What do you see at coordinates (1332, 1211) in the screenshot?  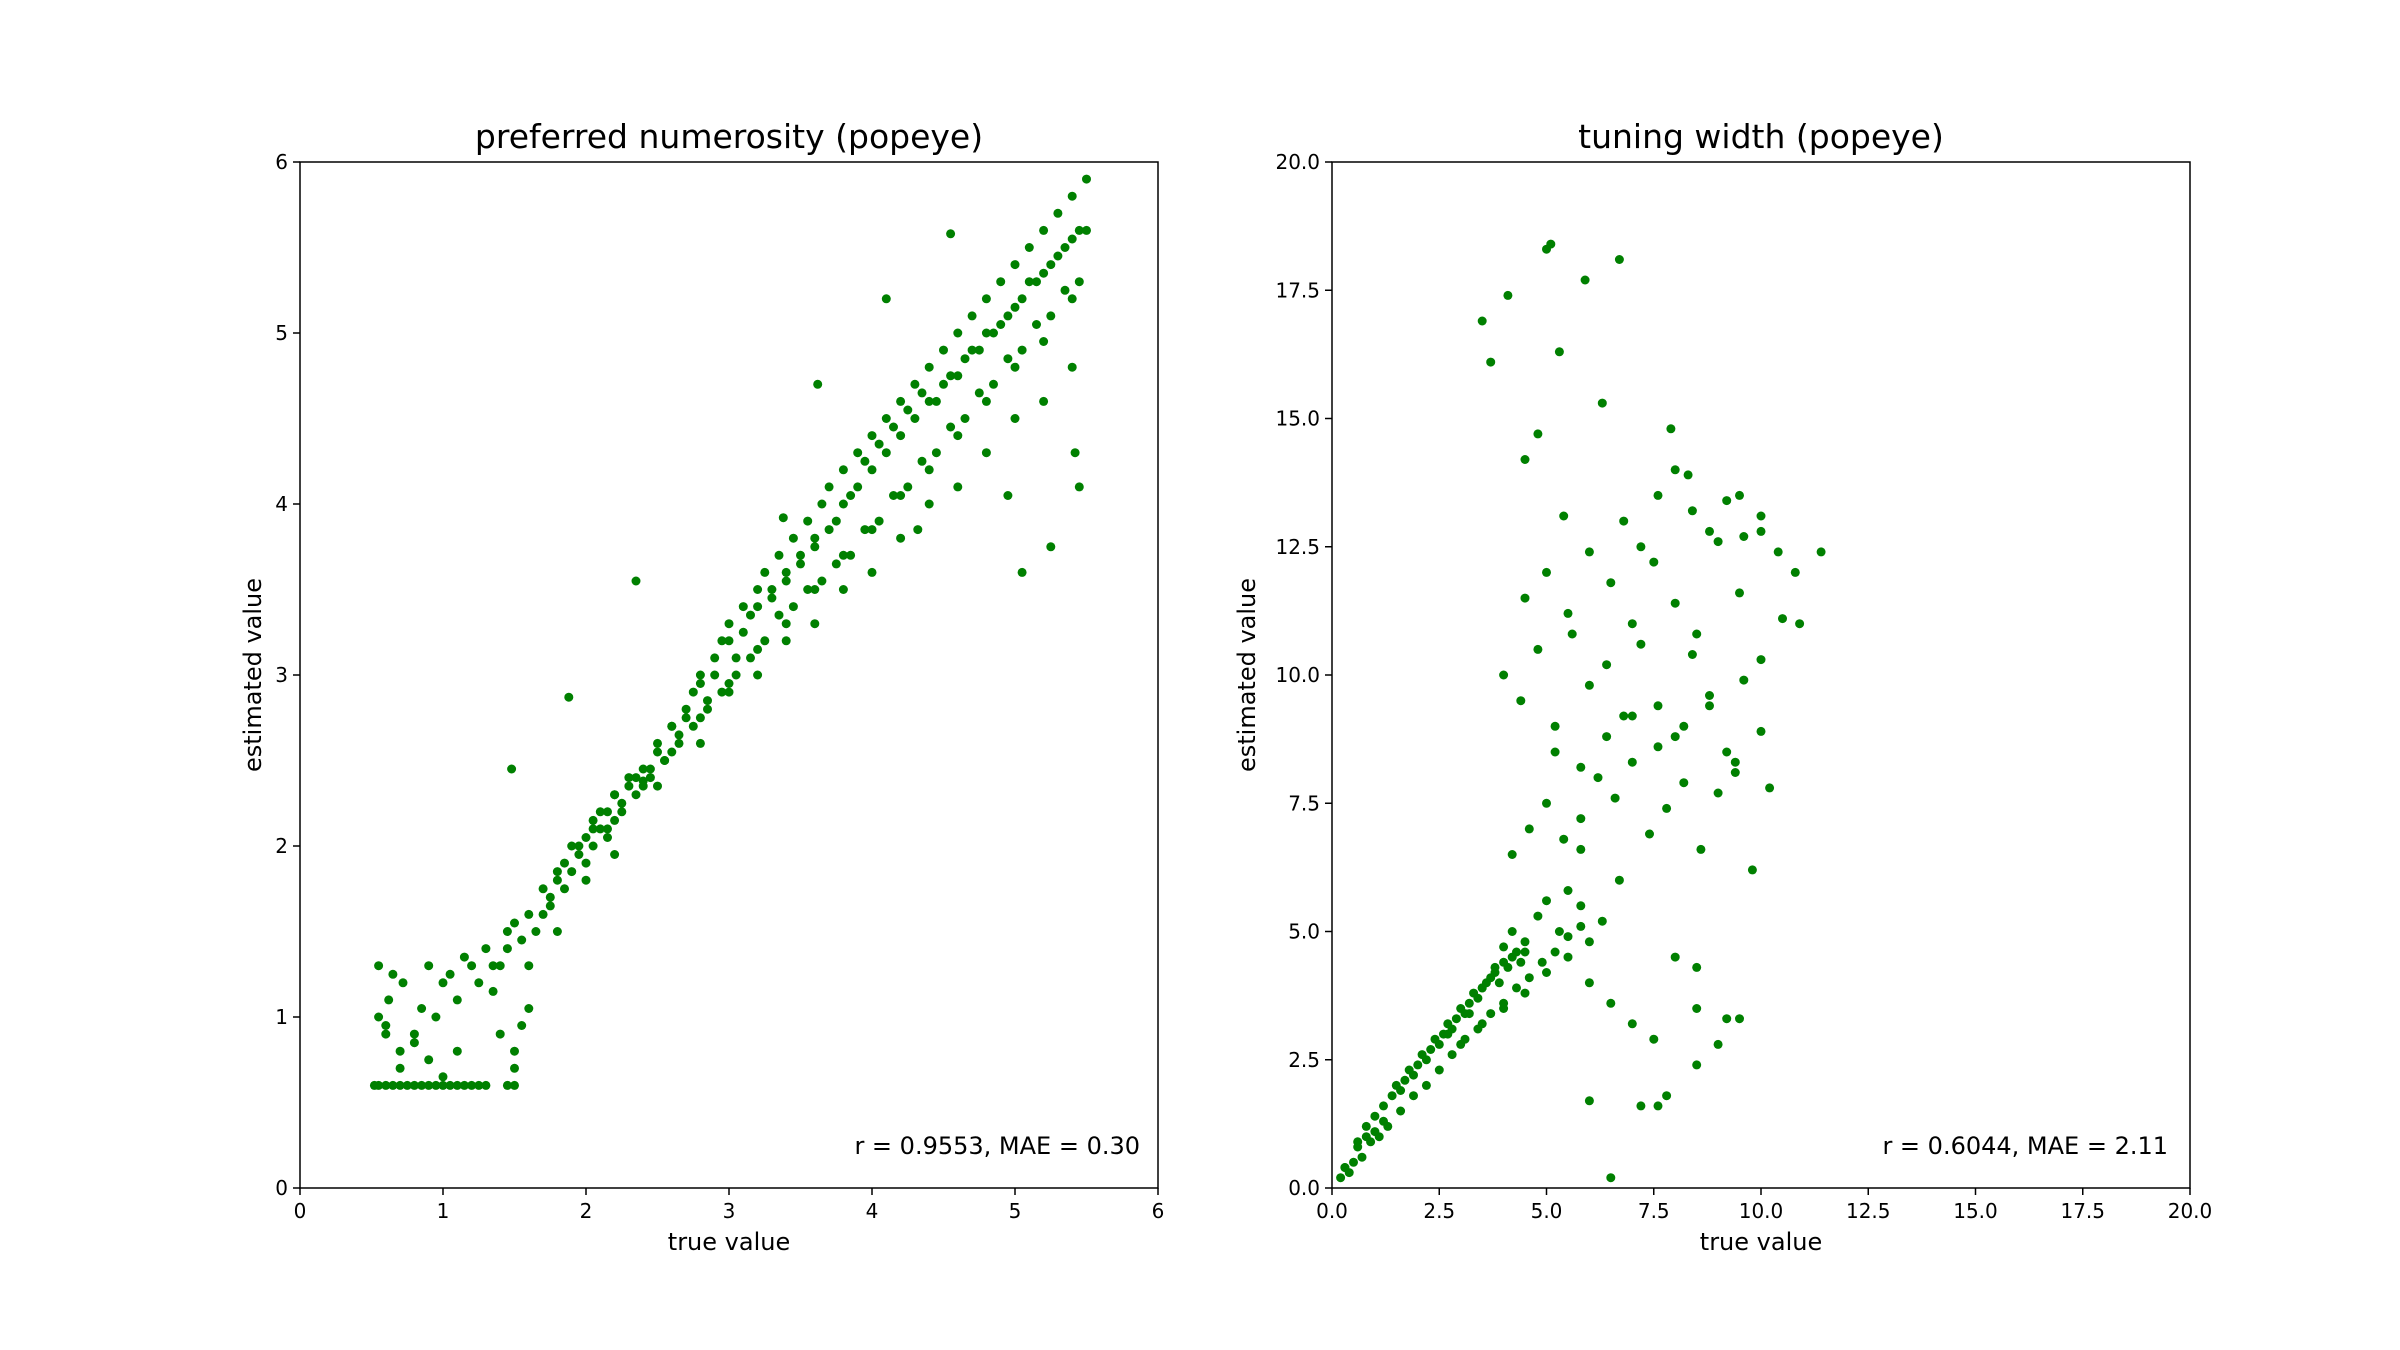 I see `x-tick-label: 0.0` at bounding box center [1332, 1211].